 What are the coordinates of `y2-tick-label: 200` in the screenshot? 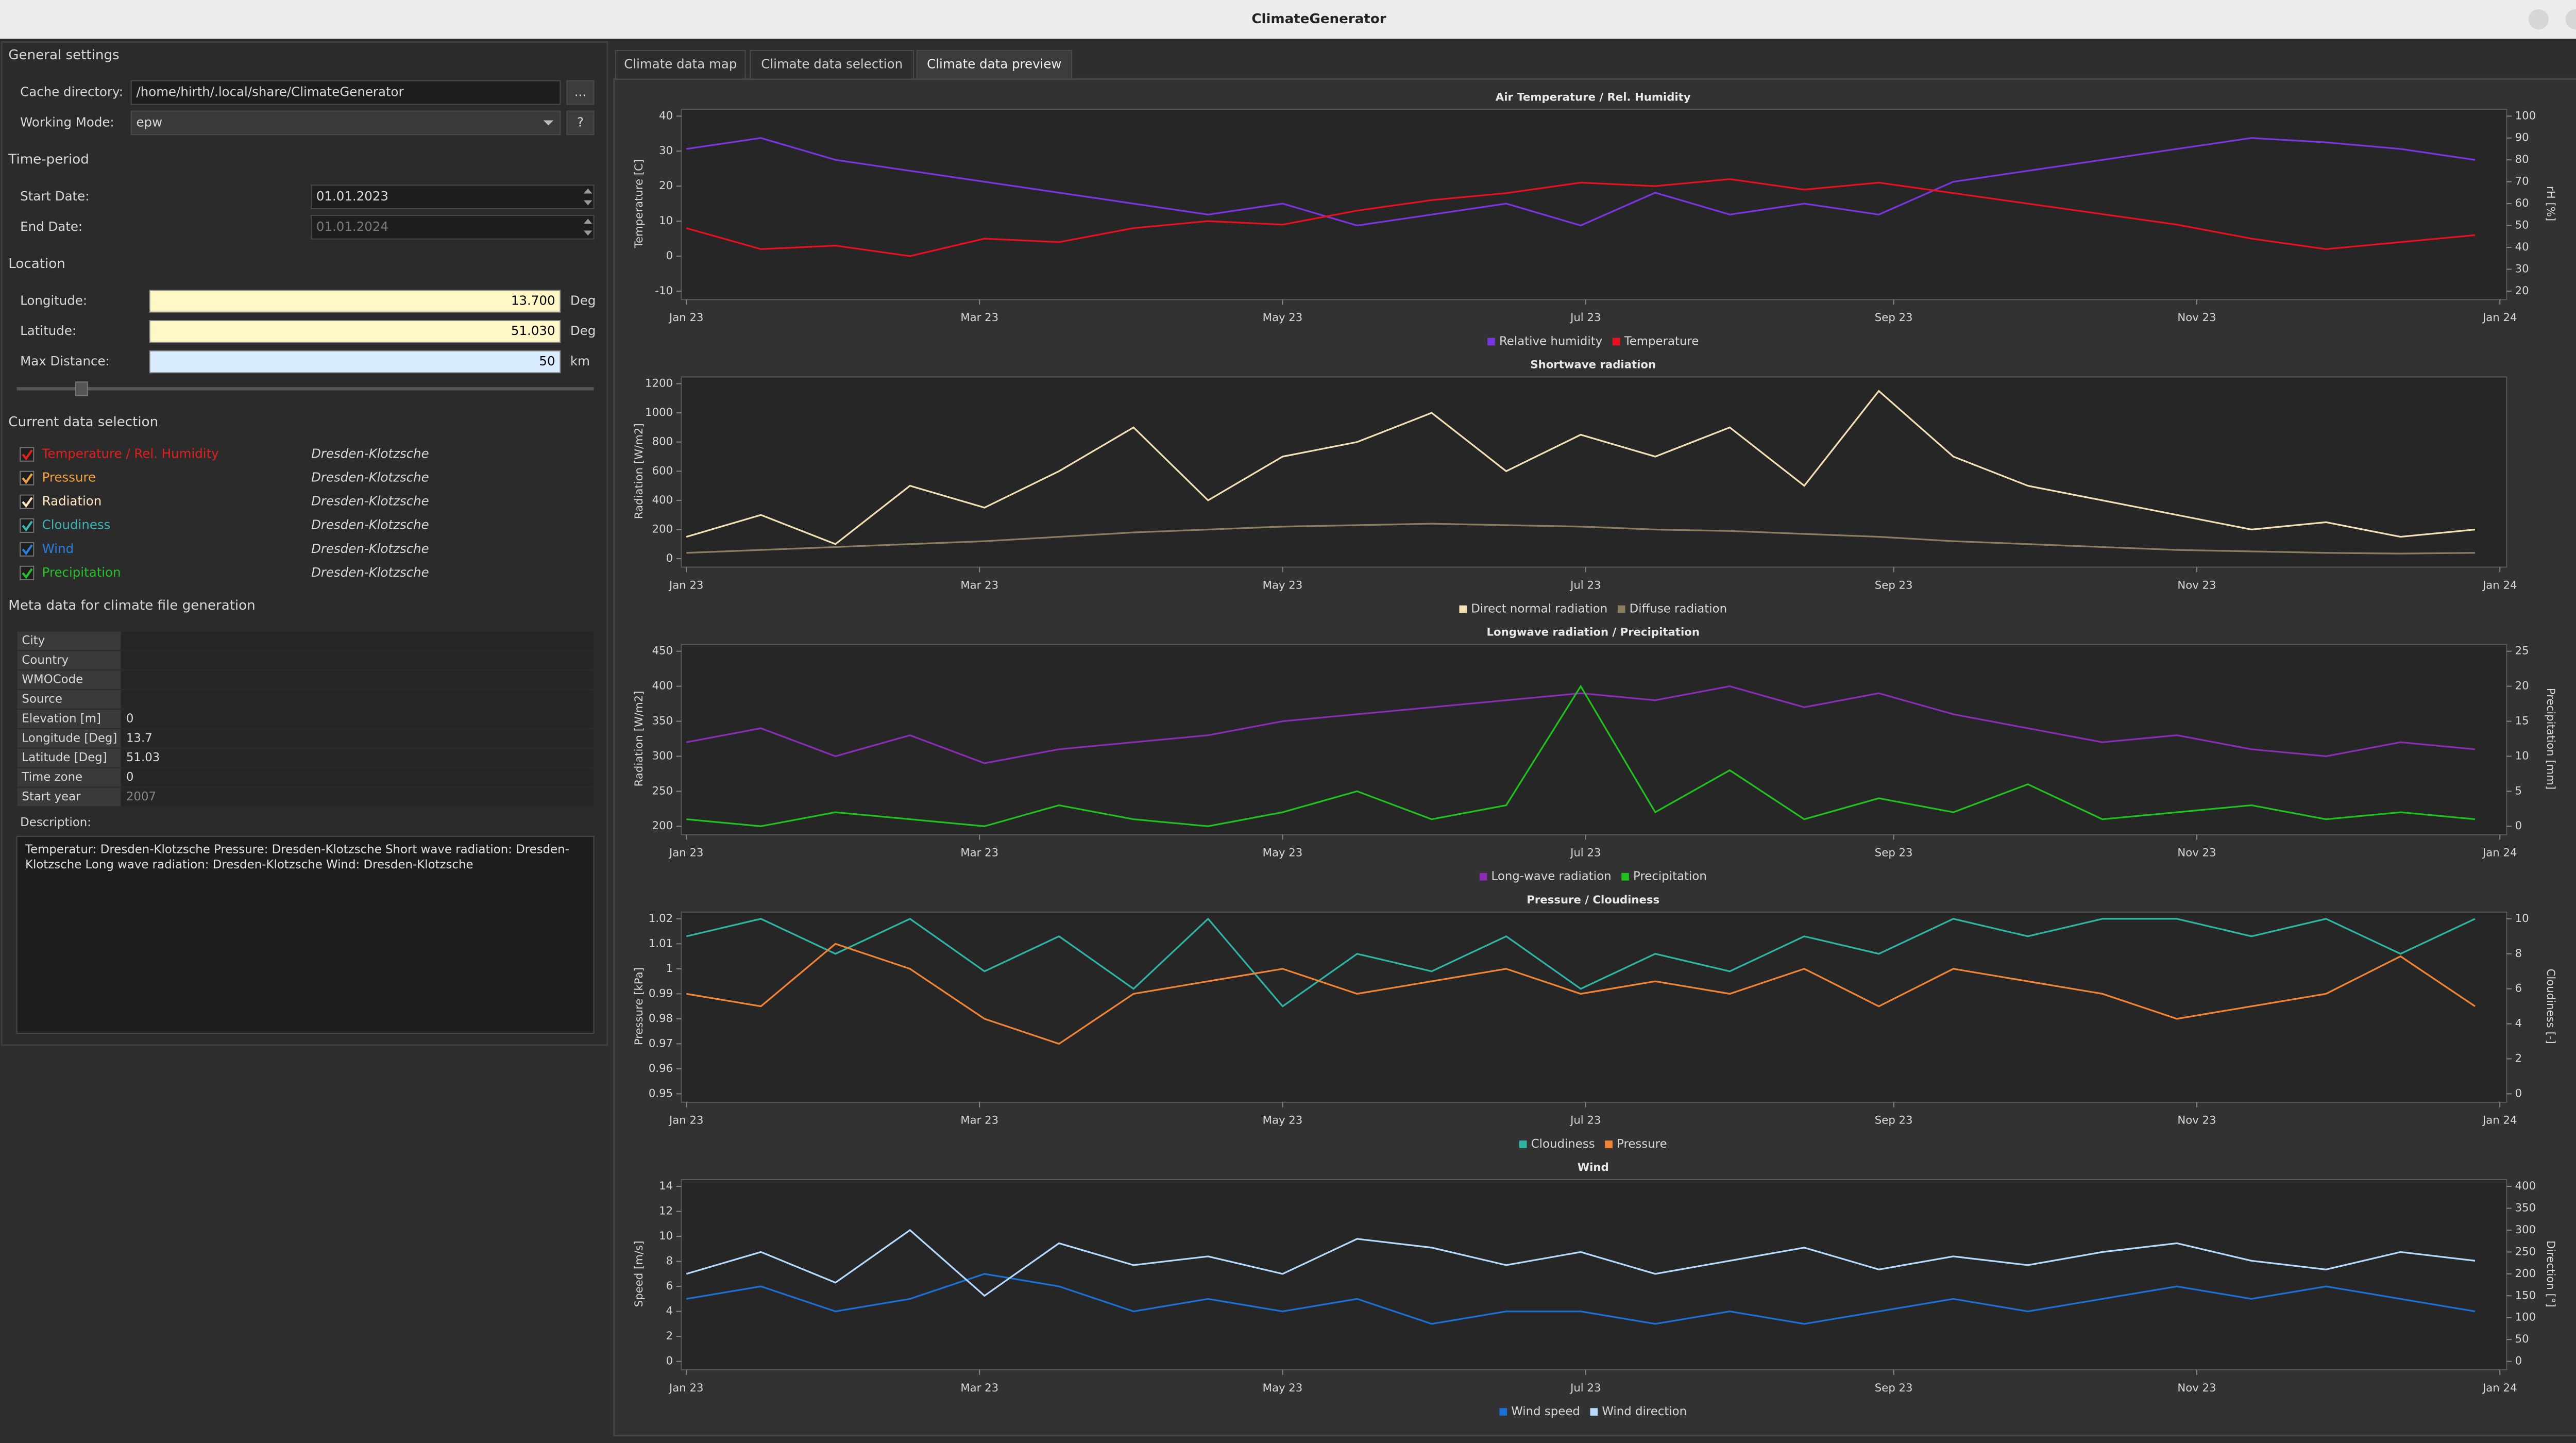 It's located at (2526, 1273).